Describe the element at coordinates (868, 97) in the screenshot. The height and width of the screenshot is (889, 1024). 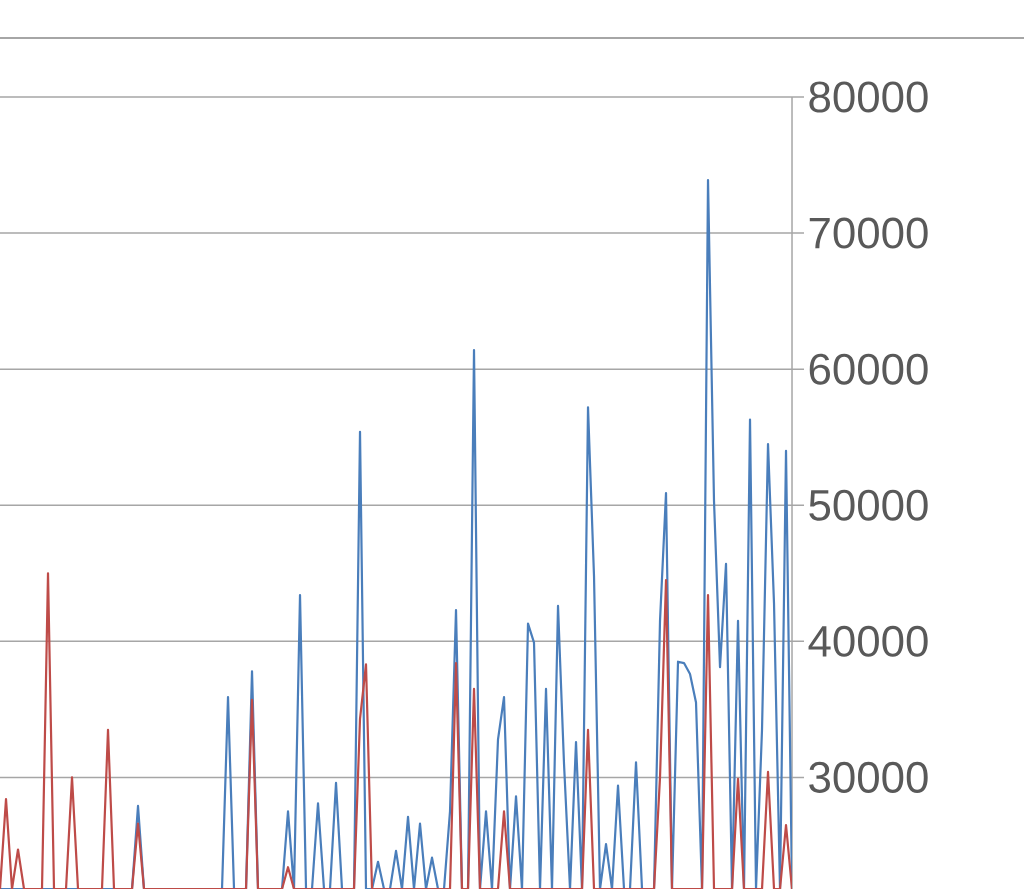
I see `y-tick-label: 80000` at that location.